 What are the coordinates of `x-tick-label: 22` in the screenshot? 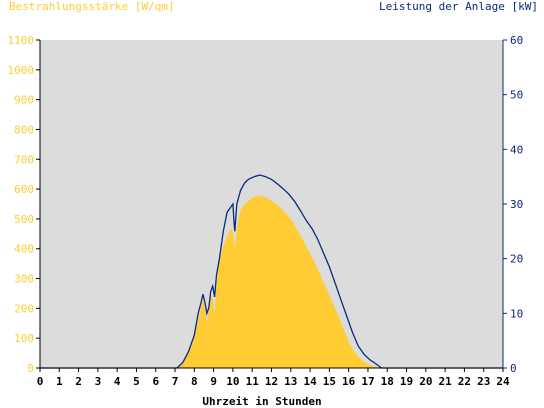 It's located at (464, 381).